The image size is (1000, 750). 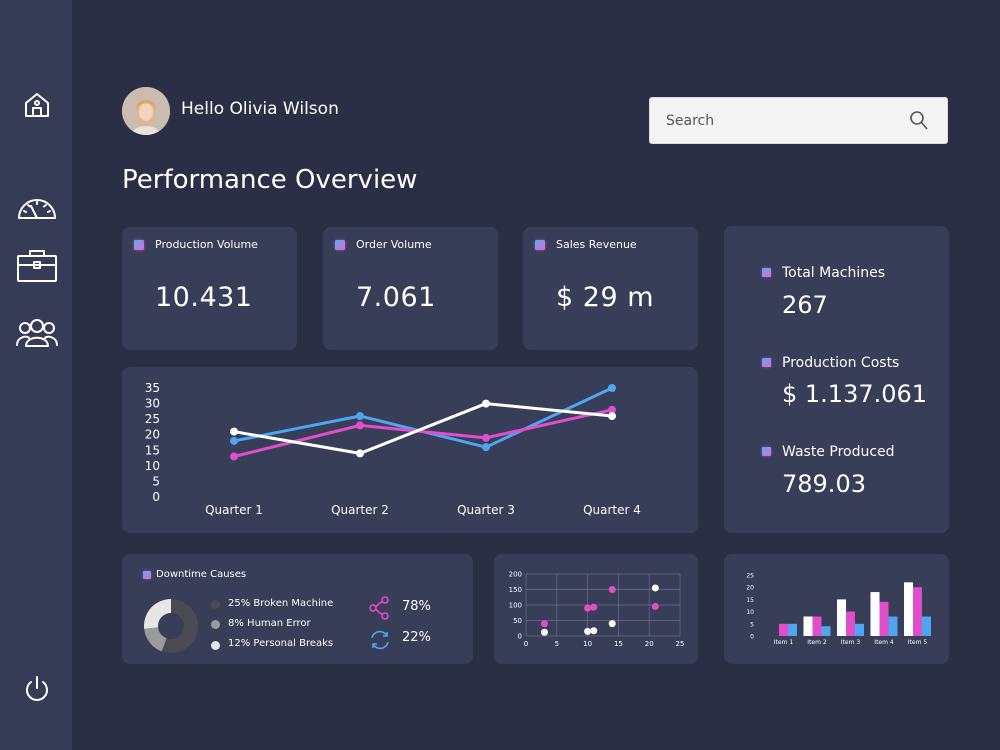 I want to click on x-tick-label: Item 2, so click(x=817, y=642).